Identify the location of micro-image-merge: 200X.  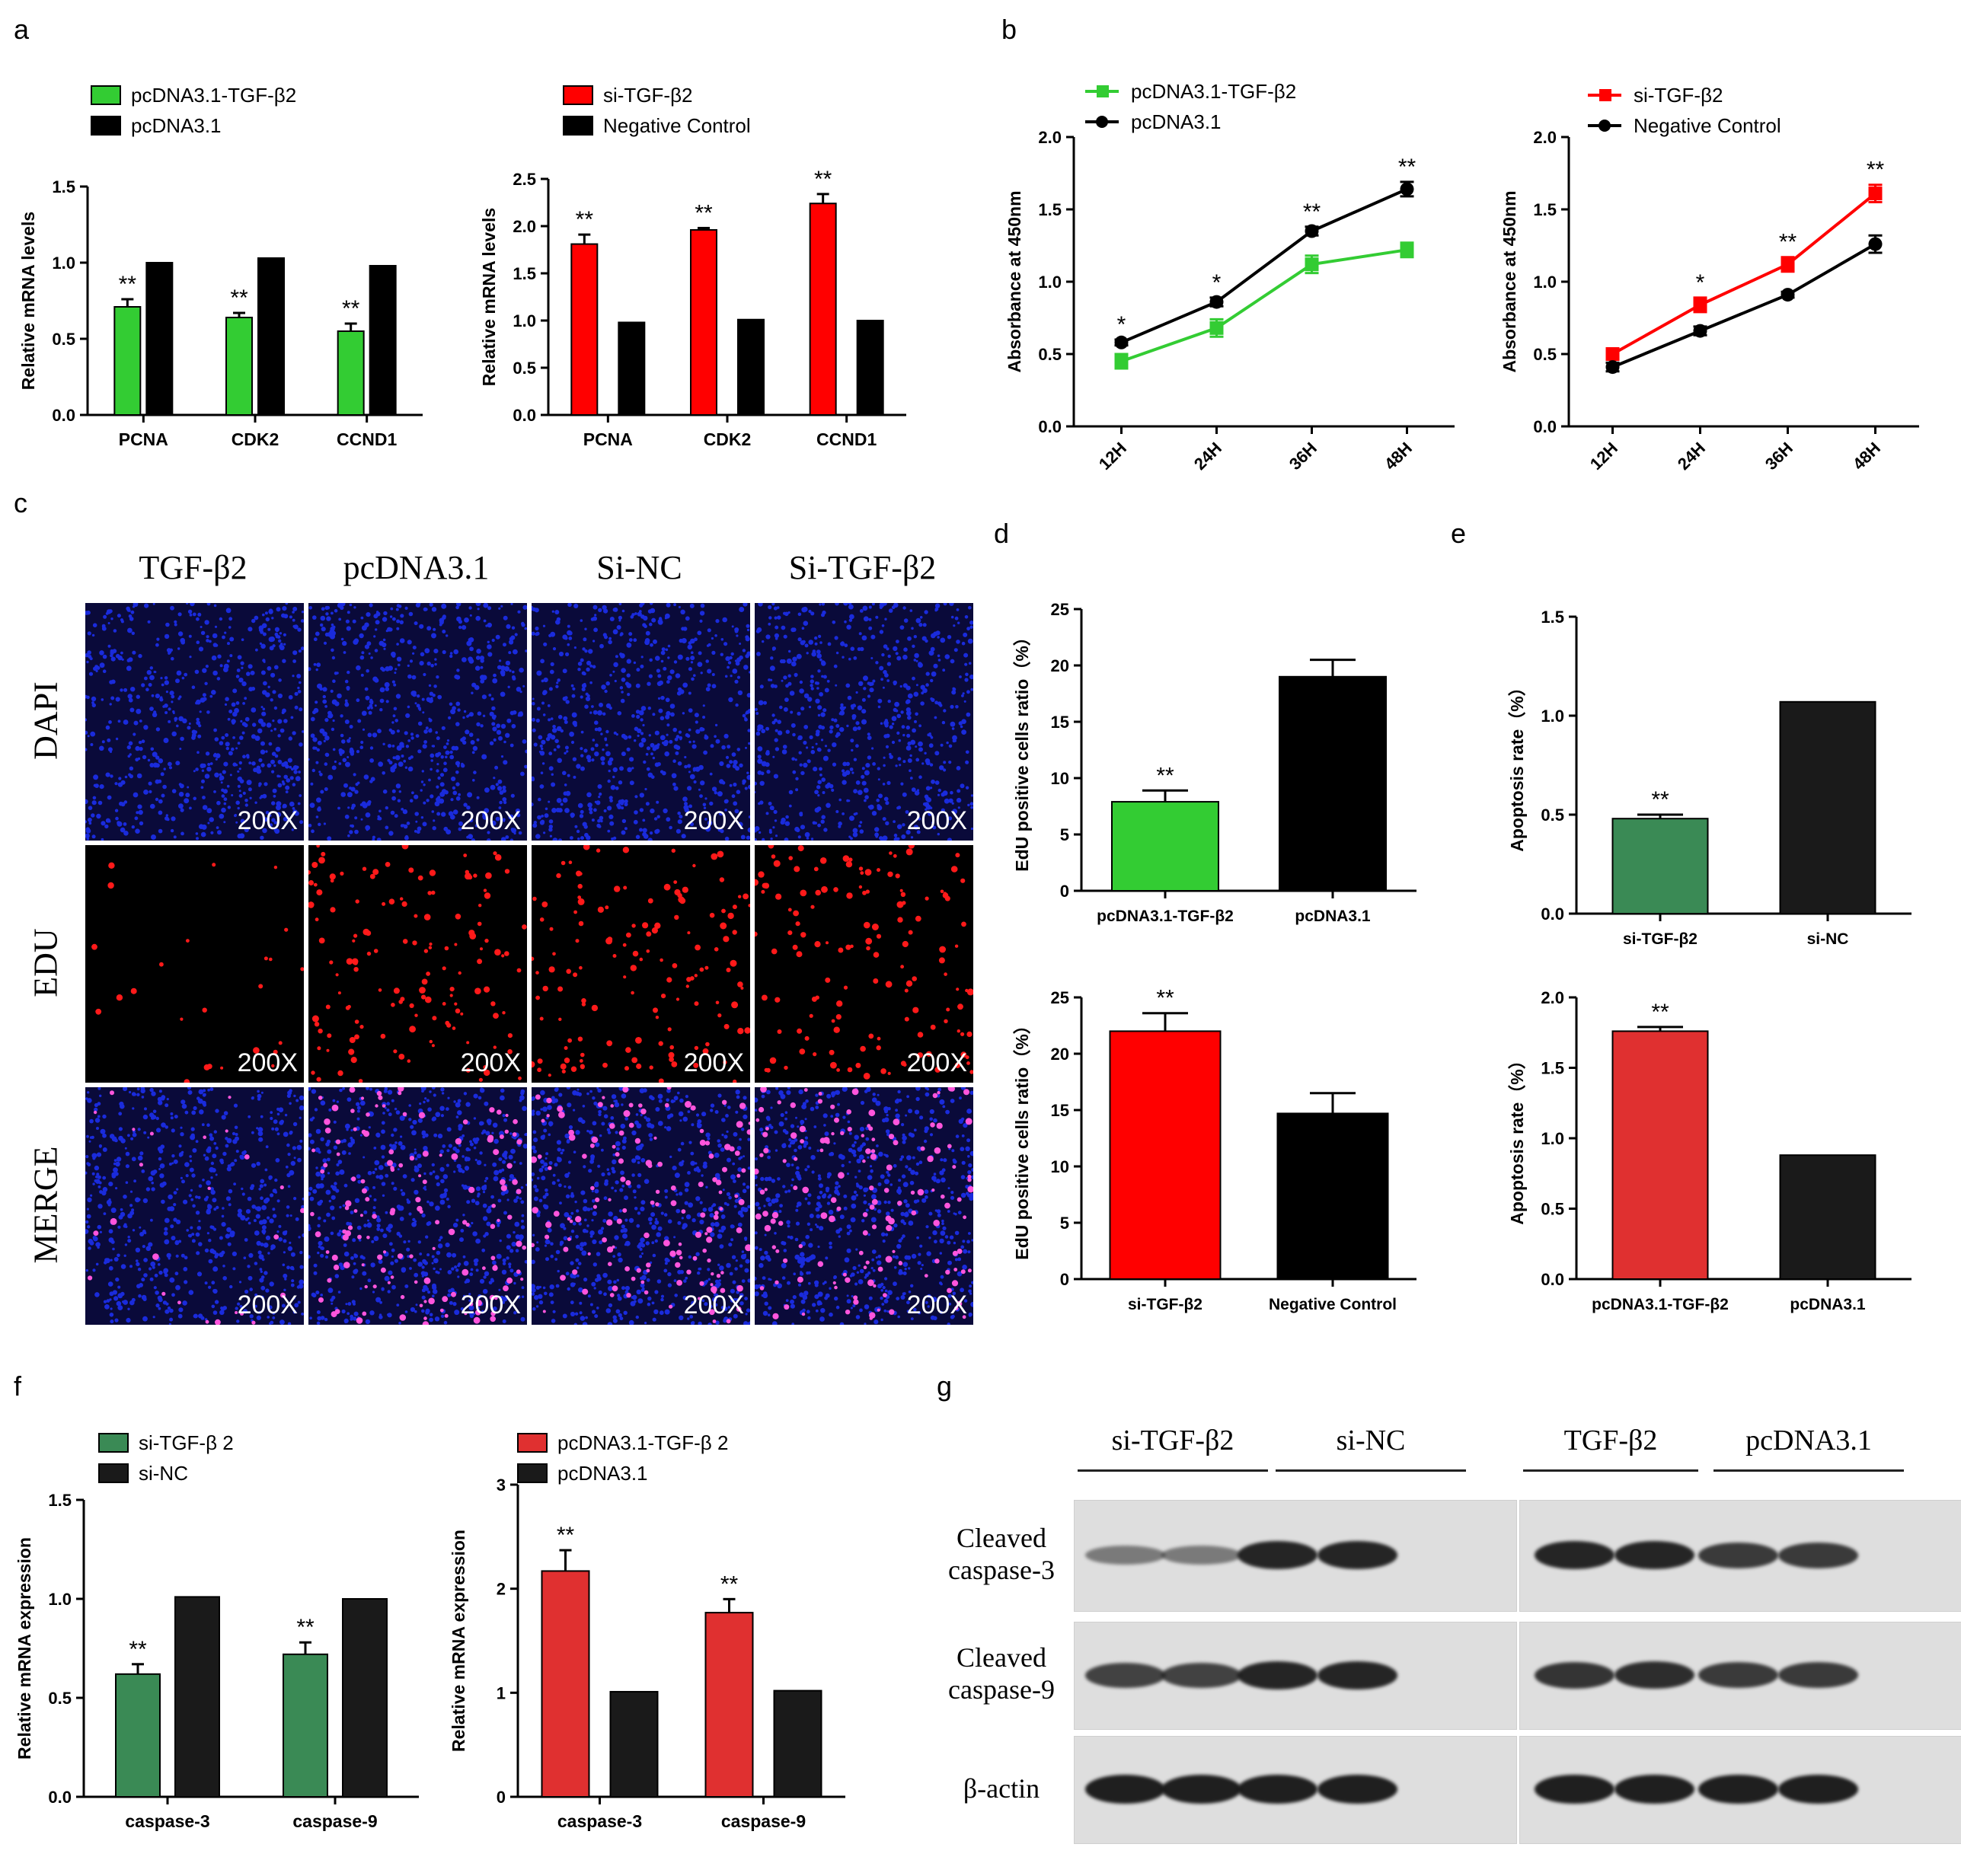
(641, 1206).